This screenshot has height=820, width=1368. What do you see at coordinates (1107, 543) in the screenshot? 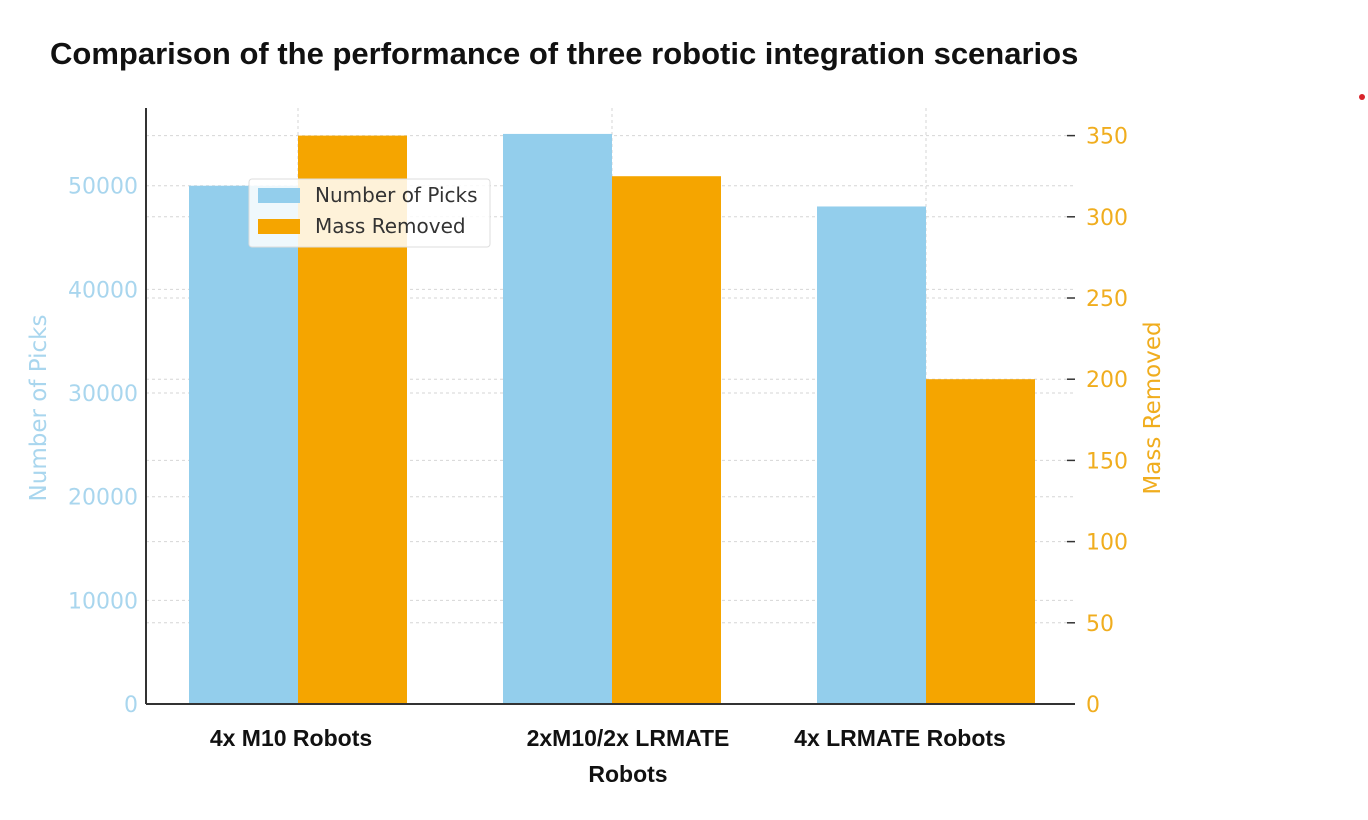
I see `y-tick-label-right: 100` at bounding box center [1107, 543].